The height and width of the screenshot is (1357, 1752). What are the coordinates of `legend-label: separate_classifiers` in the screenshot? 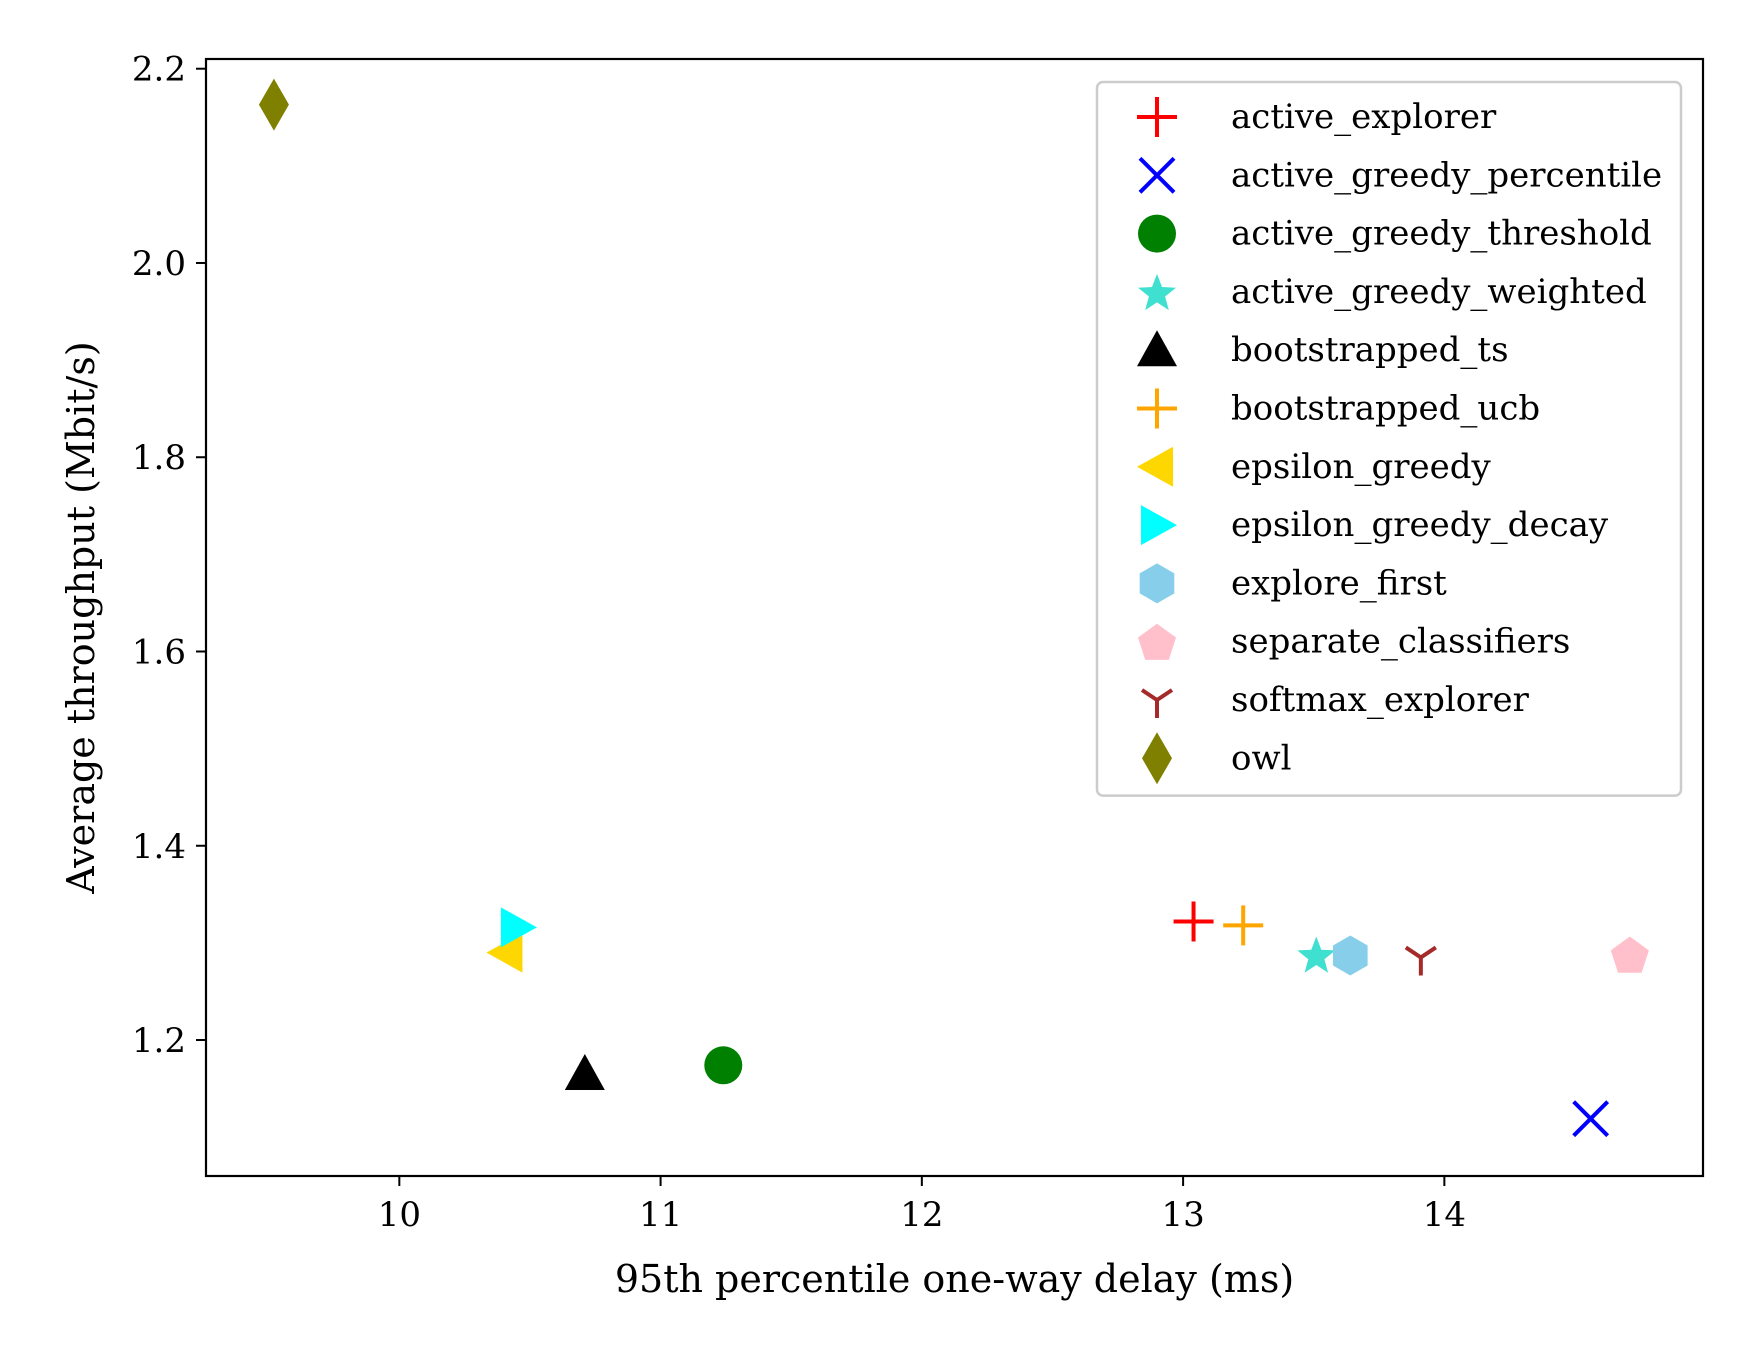 It's located at (1400, 642).